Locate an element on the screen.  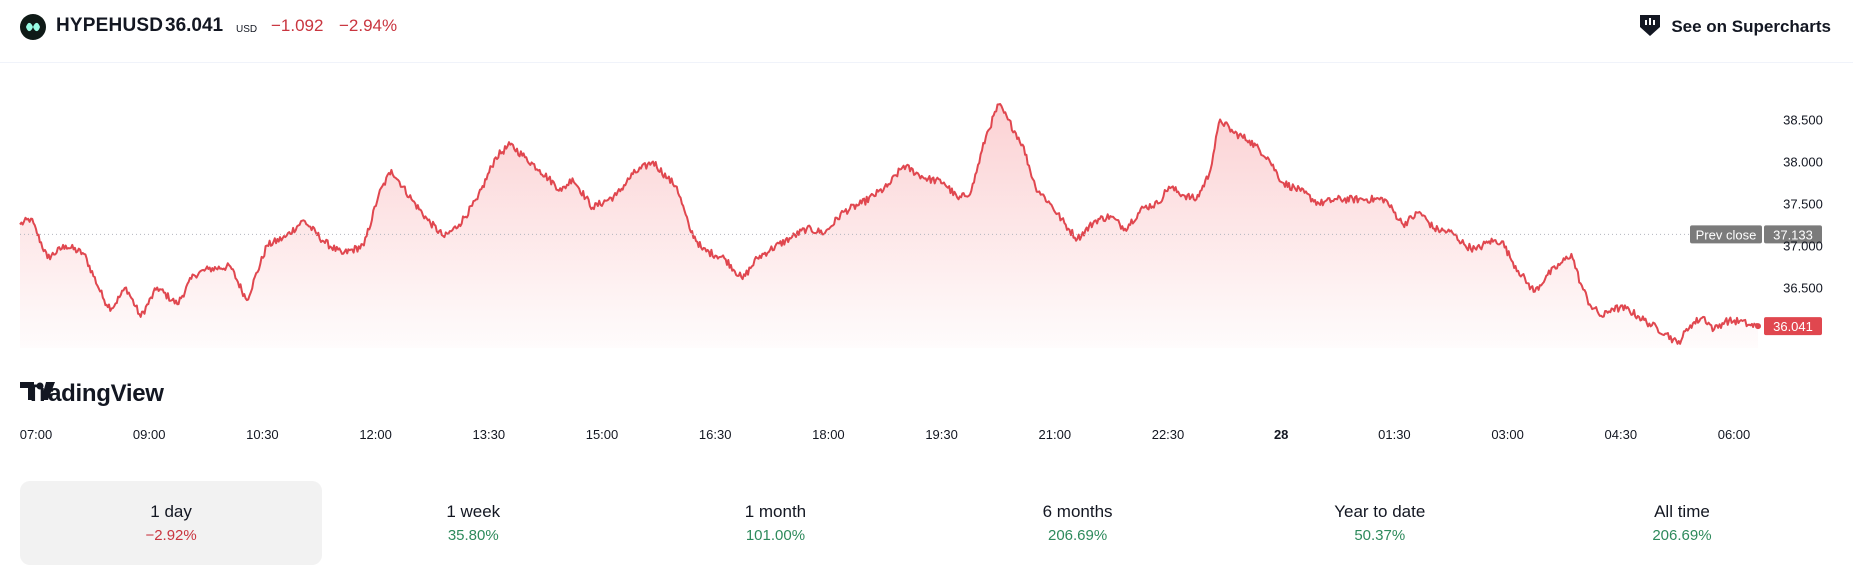
x-tick-label: 09:00 is located at coordinates (149, 434).